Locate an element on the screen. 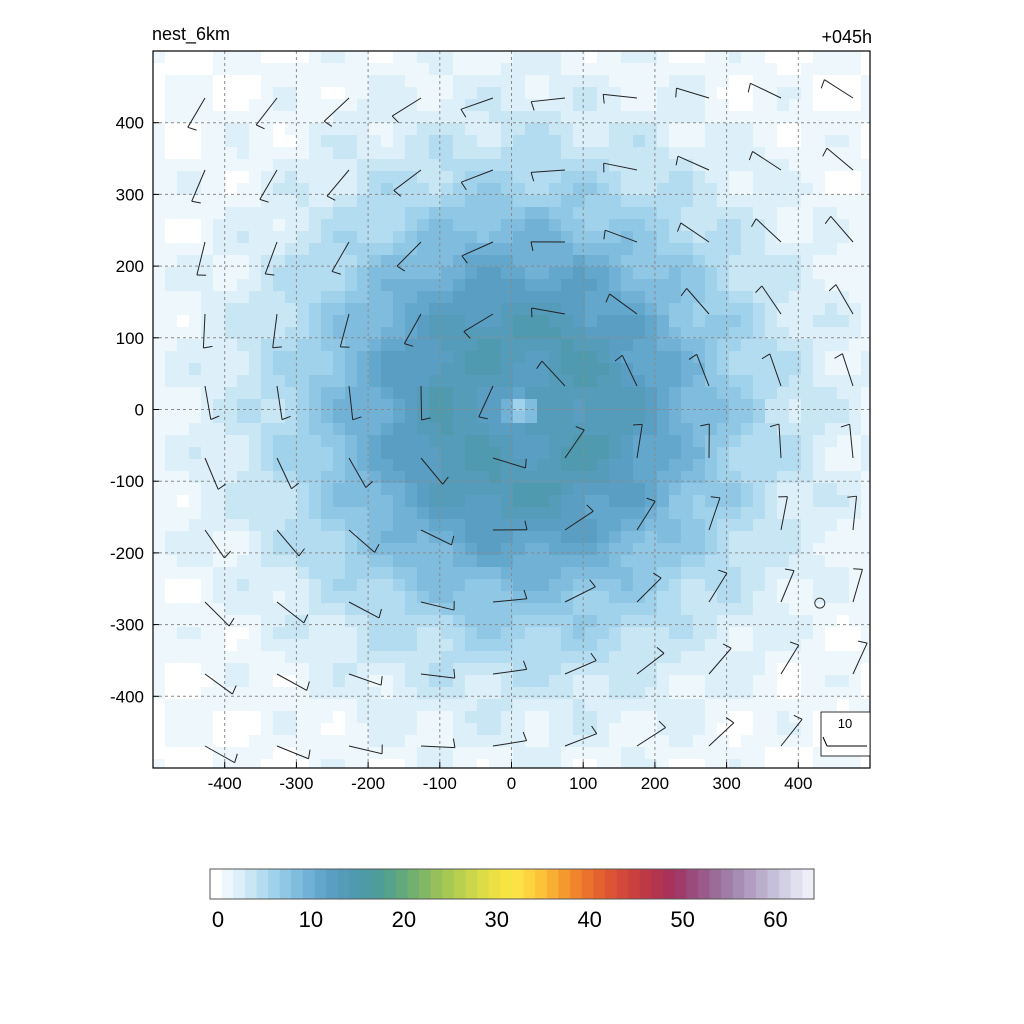 Image resolution: width=1024 pixels, height=1024 pixels. colorbar-swatch is located at coordinates (320, 884).